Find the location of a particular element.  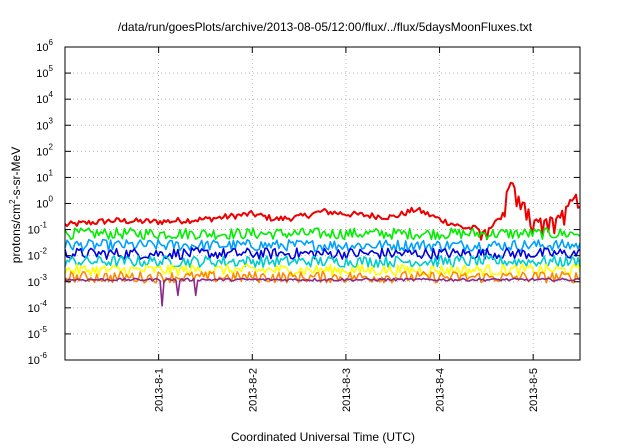

y-tick-label: 10⁻⁵ is located at coordinates (38, 333).